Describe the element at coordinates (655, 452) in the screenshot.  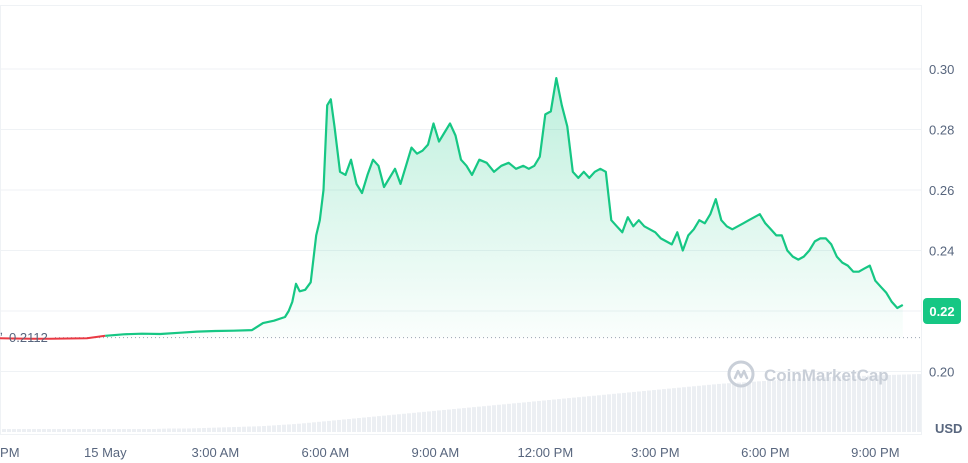
I see `x-tick-label: 3:00 PM` at that location.